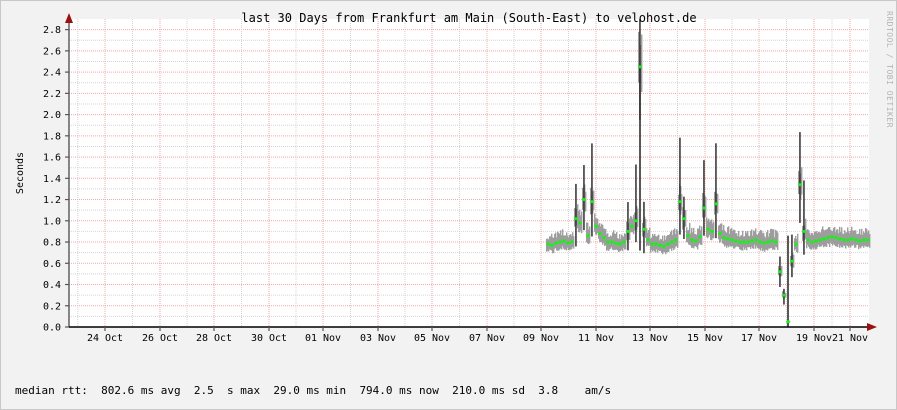 This screenshot has height=410, width=897. Describe the element at coordinates (52, 94) in the screenshot. I see `y-tick-label: 2.2` at that location.